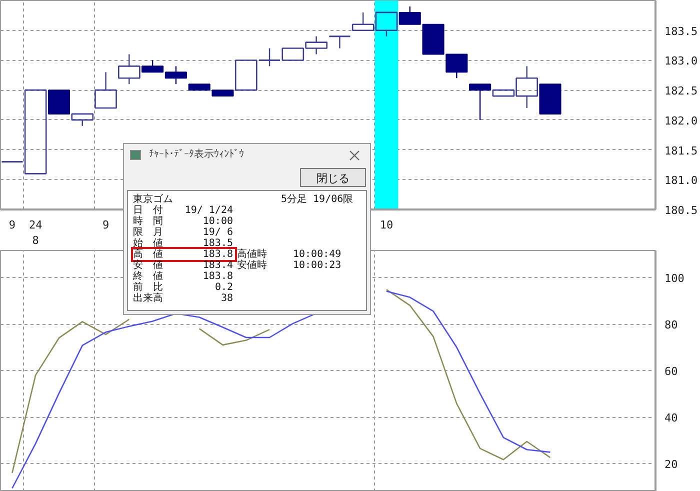  What do you see at coordinates (148, 210) in the screenshot?
I see `annotation: 日 付` at bounding box center [148, 210].